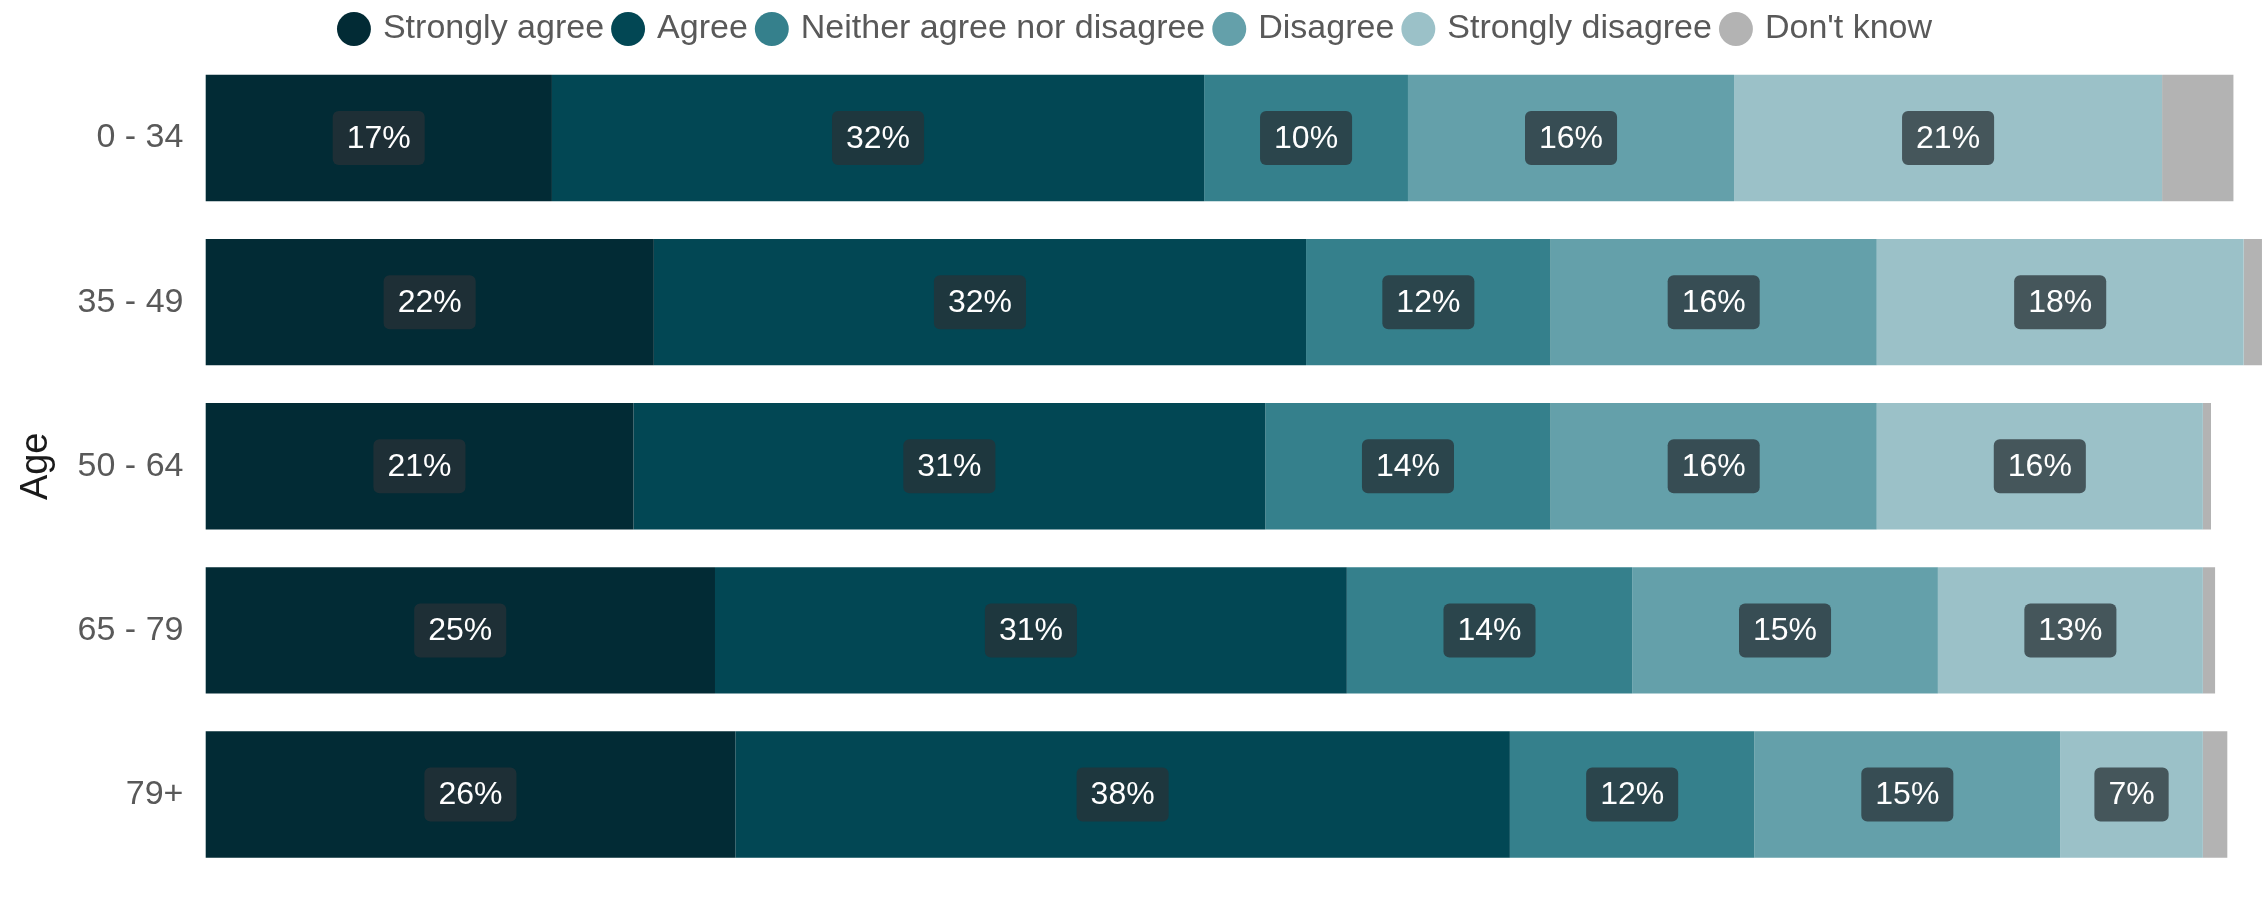 Image resolution: width=2264 pixels, height=911 pixels. What do you see at coordinates (140, 135) in the screenshot?
I see `y-tick-label: 0 - 34` at bounding box center [140, 135].